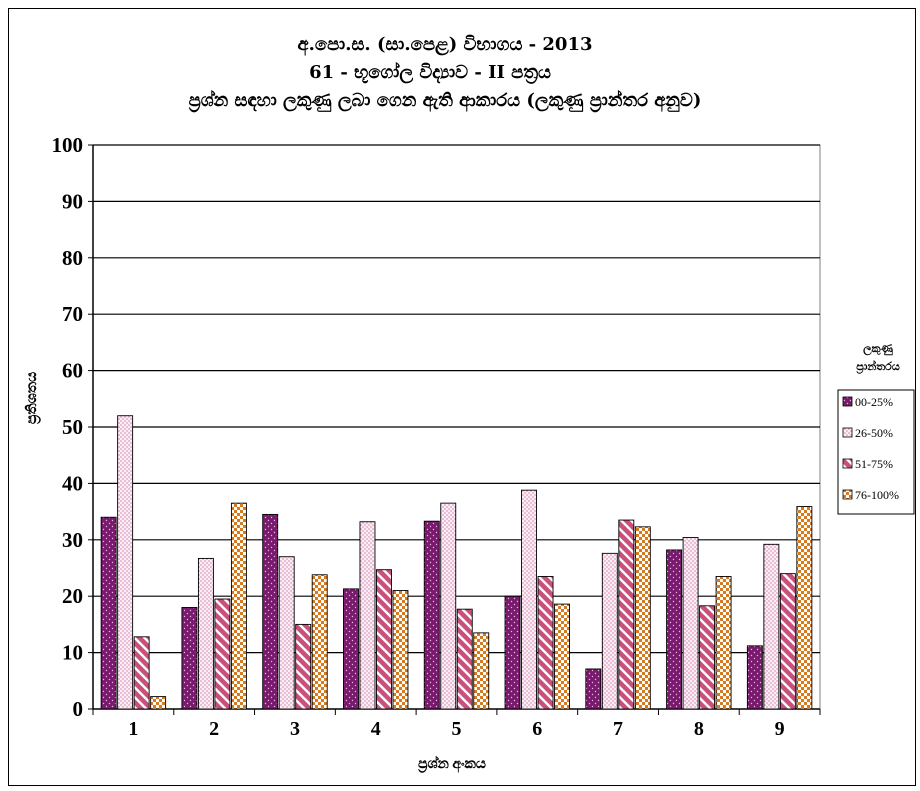 This screenshot has height=791, width=920. Describe the element at coordinates (699, 729) in the screenshot. I see `x-tick-label: 8` at that location.